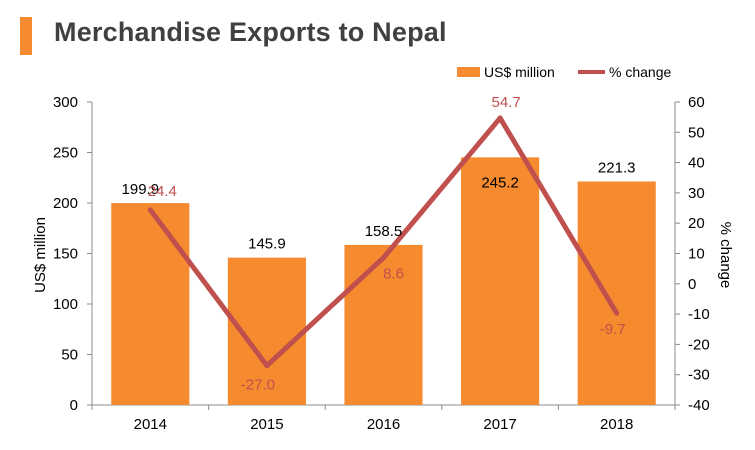  Describe the element at coordinates (150, 304) in the screenshot. I see `bar-2014` at that location.